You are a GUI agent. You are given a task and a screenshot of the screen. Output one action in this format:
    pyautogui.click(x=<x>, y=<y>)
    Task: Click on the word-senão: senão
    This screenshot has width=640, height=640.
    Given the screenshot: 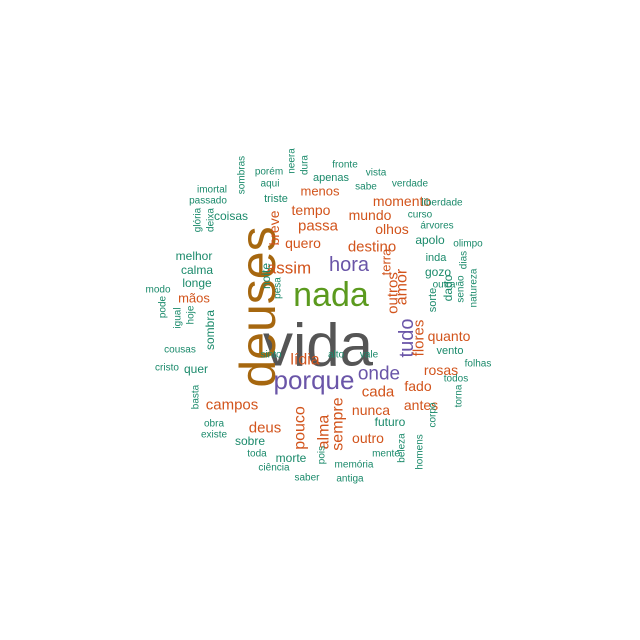 What is the action you would take?
    pyautogui.click(x=461, y=289)
    